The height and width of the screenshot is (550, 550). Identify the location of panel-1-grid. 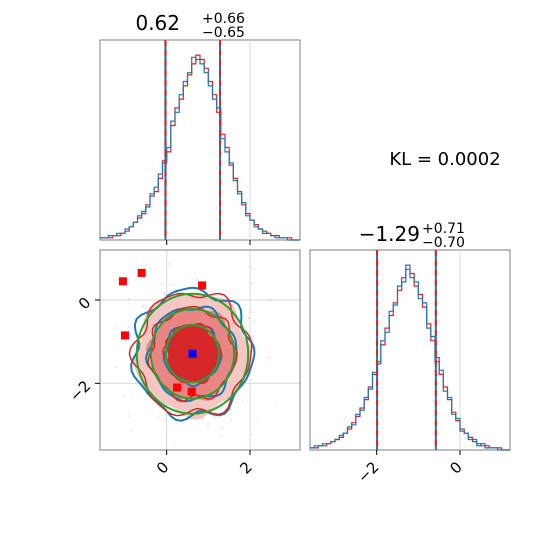
(208, 140).